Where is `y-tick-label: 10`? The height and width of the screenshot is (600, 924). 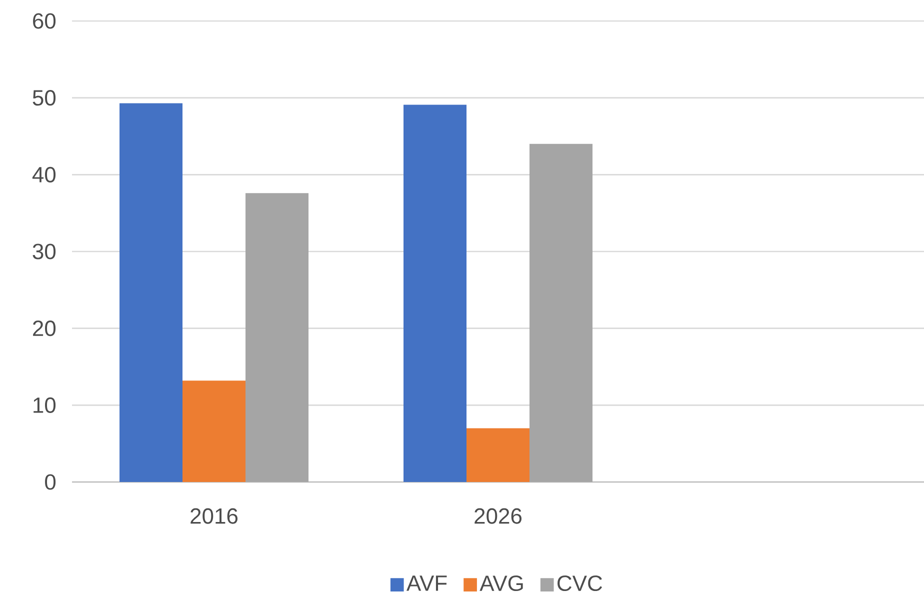
y-tick-label: 10 is located at coordinates (45, 405).